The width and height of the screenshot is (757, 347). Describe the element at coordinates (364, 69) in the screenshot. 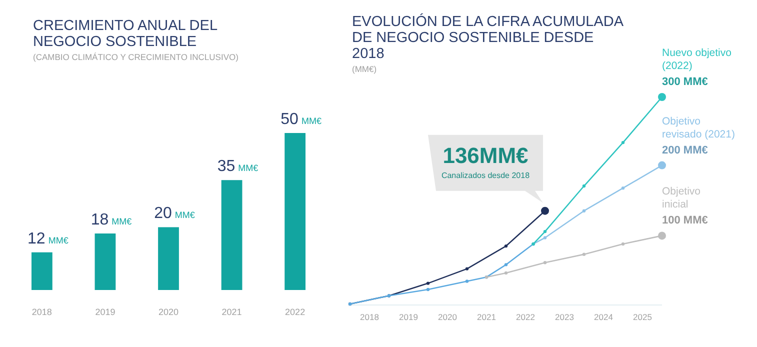

I see `chart-subtitle: (MM€)` at that location.